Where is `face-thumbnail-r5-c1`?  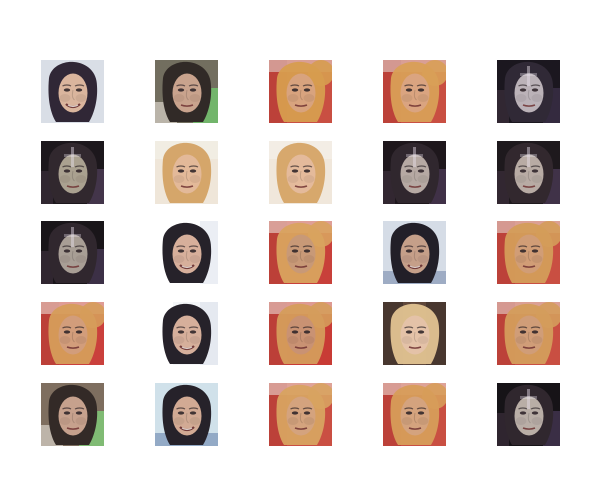 face-thumbnail-r5-c1 is located at coordinates (72, 414).